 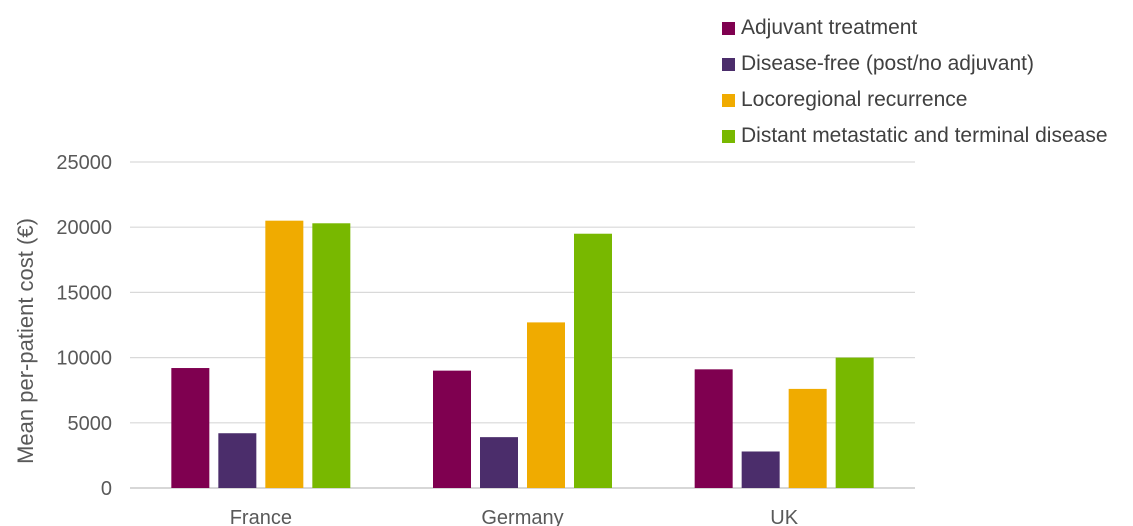 What do you see at coordinates (84, 293) in the screenshot?
I see `y-tick-label: 15000` at bounding box center [84, 293].